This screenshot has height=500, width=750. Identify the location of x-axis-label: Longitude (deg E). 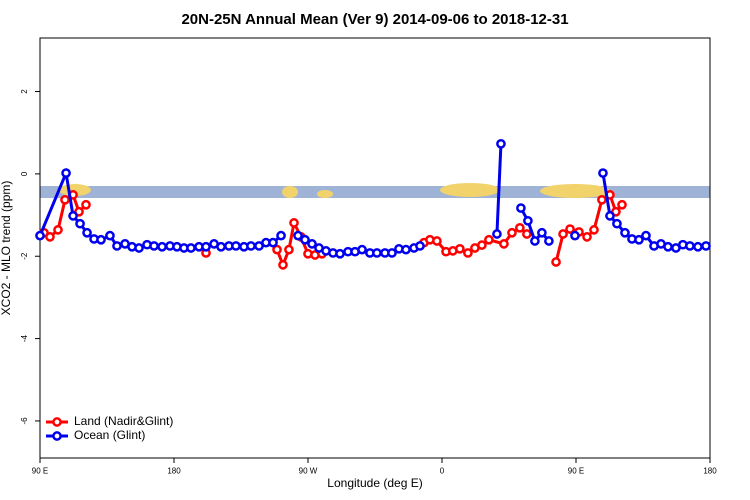
(374, 483).